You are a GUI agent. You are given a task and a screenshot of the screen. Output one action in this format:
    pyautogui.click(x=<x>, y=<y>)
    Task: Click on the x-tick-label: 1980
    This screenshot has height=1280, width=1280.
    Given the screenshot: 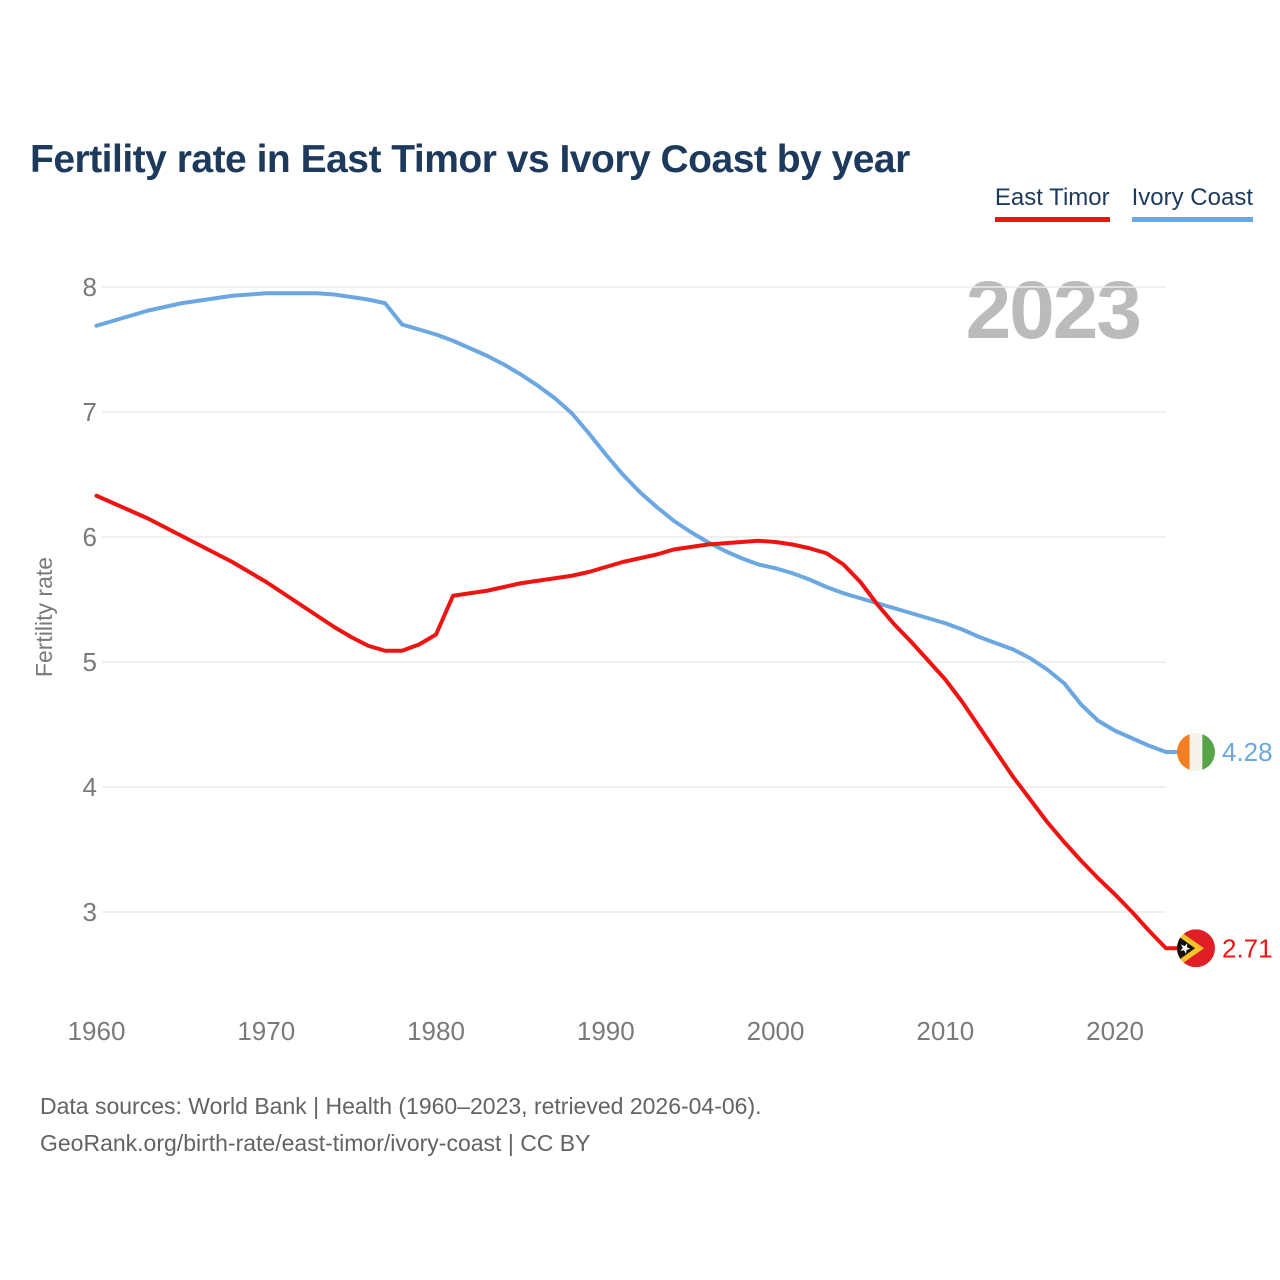 What is the action you would take?
    pyautogui.click(x=436, y=1031)
    